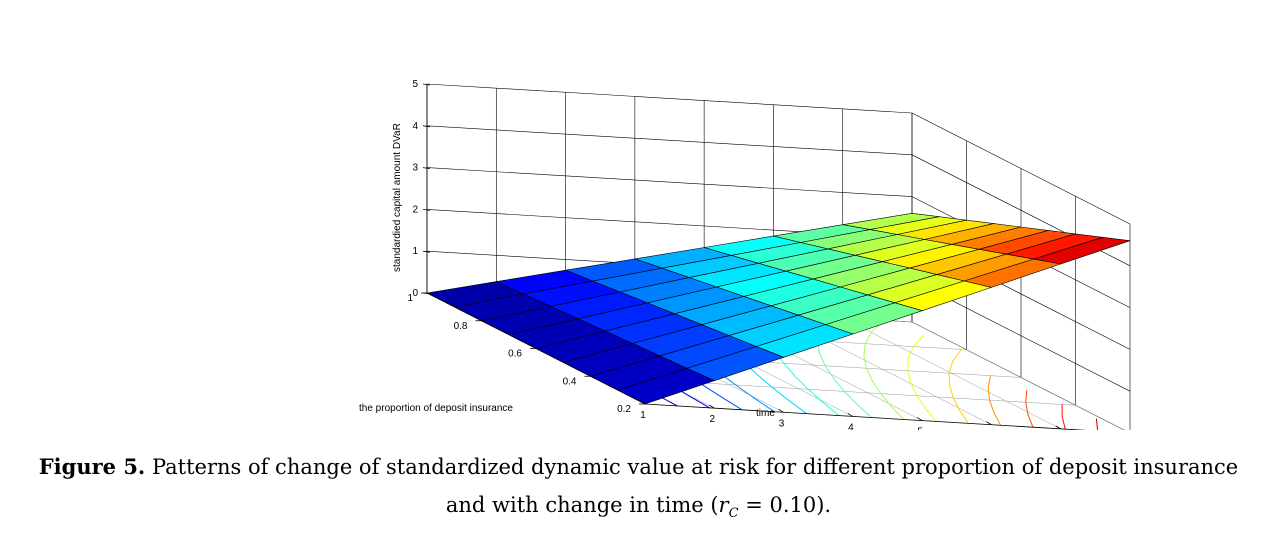 The image size is (1277, 545). What do you see at coordinates (461, 326) in the screenshot?
I see `y-tick-label: 0.8` at bounding box center [461, 326].